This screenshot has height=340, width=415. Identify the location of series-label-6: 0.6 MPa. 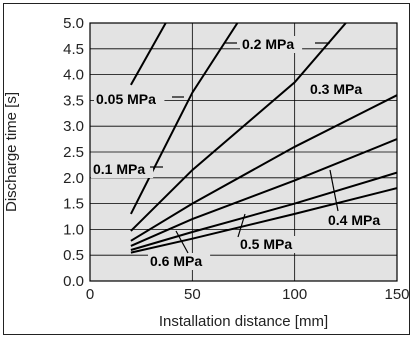
(179, 250).